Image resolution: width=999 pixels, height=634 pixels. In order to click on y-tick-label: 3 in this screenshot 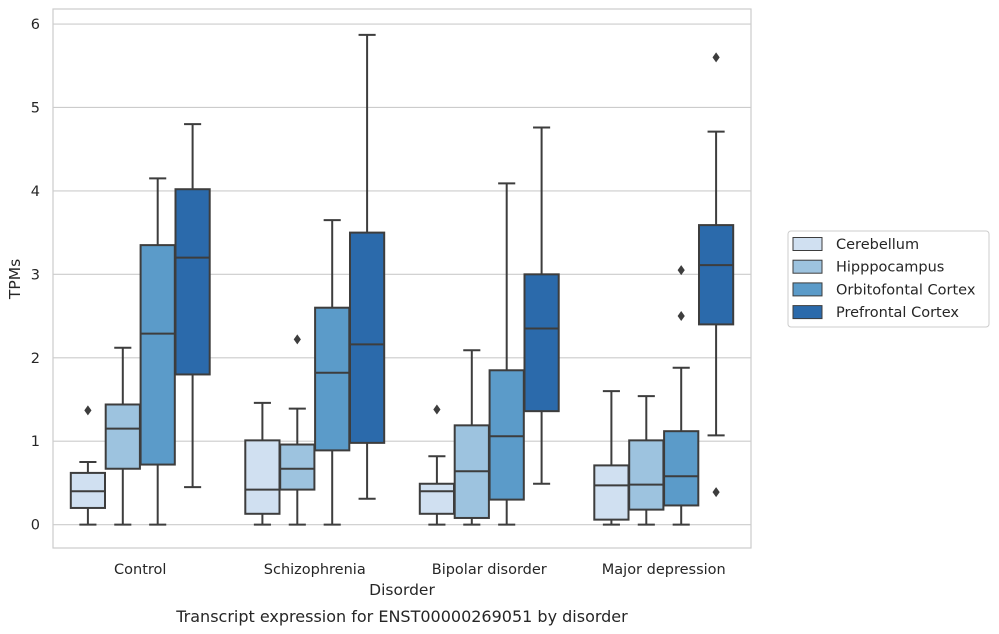, I will do `click(35, 275)`.